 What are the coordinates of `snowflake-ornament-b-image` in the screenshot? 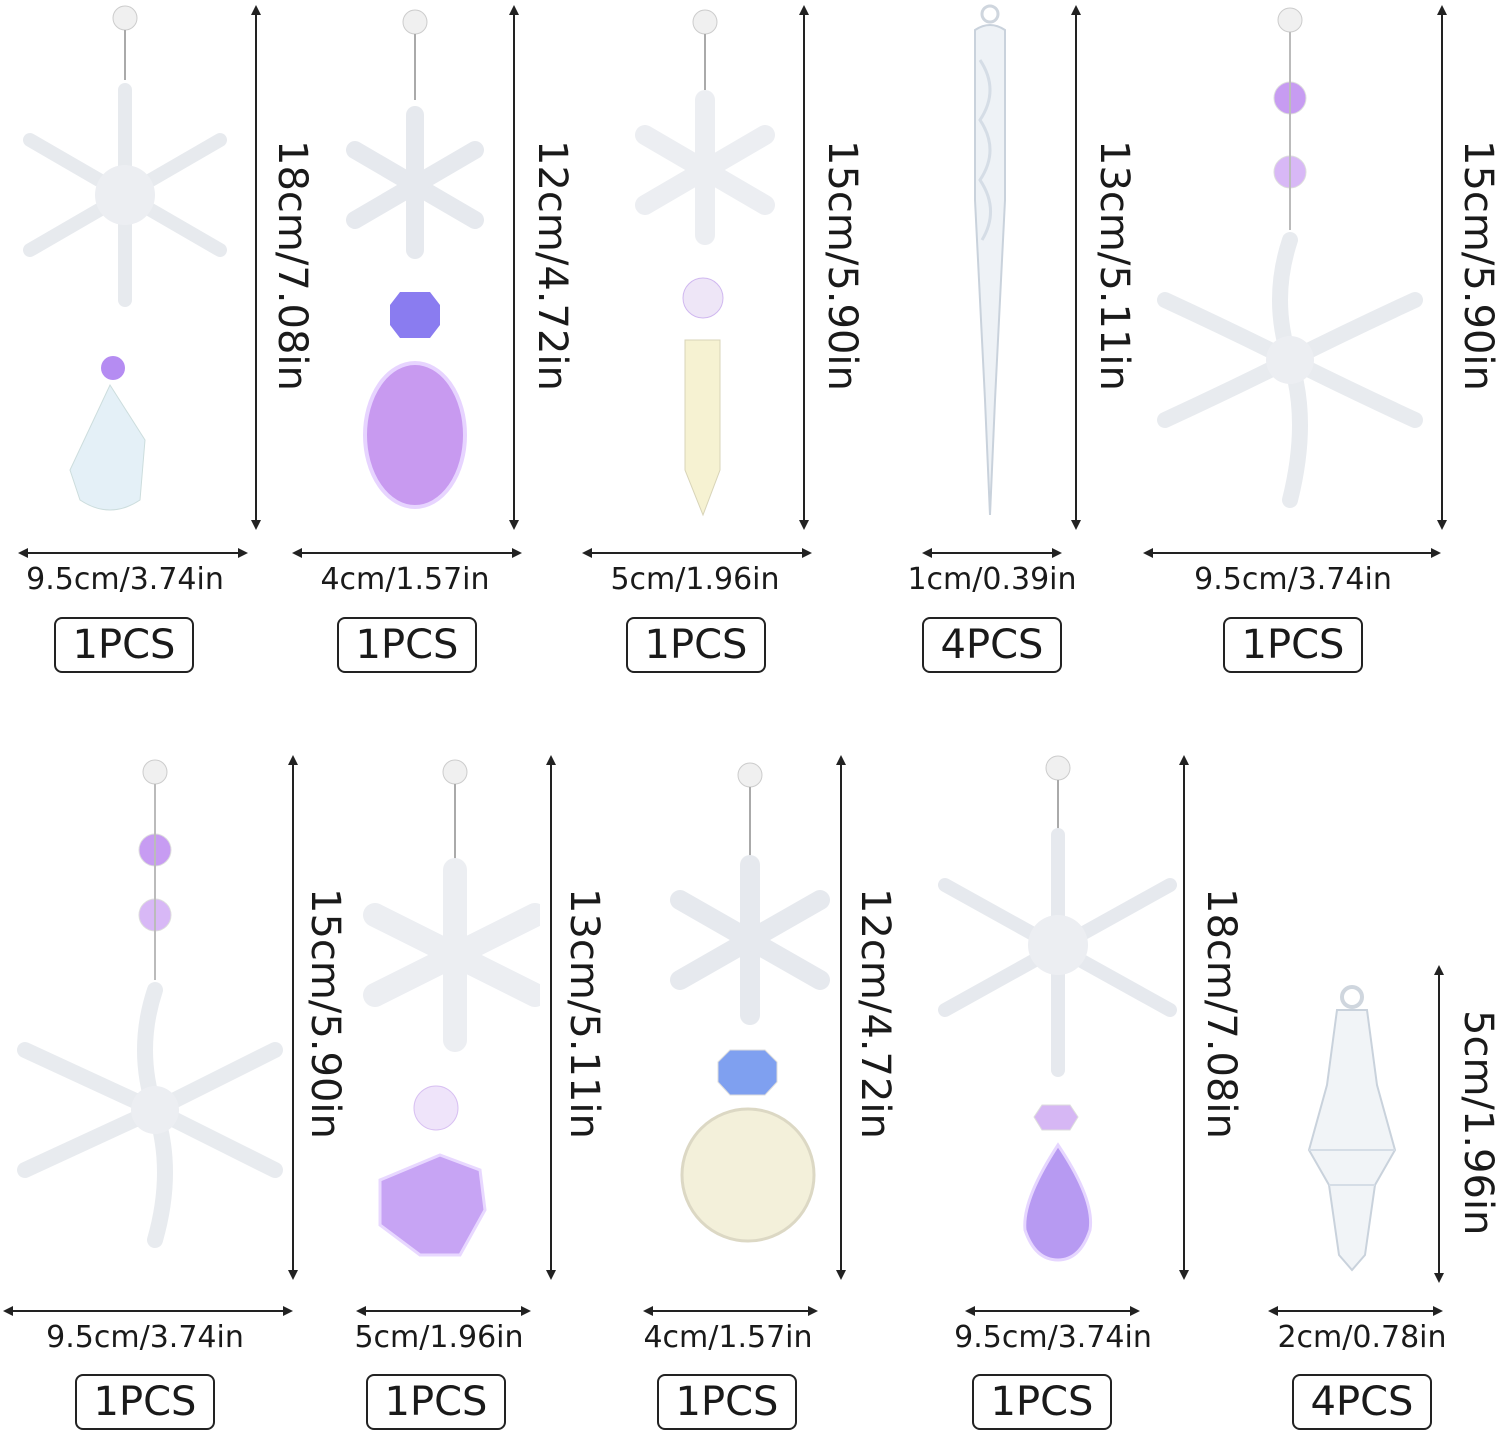 It's located at (415, 259).